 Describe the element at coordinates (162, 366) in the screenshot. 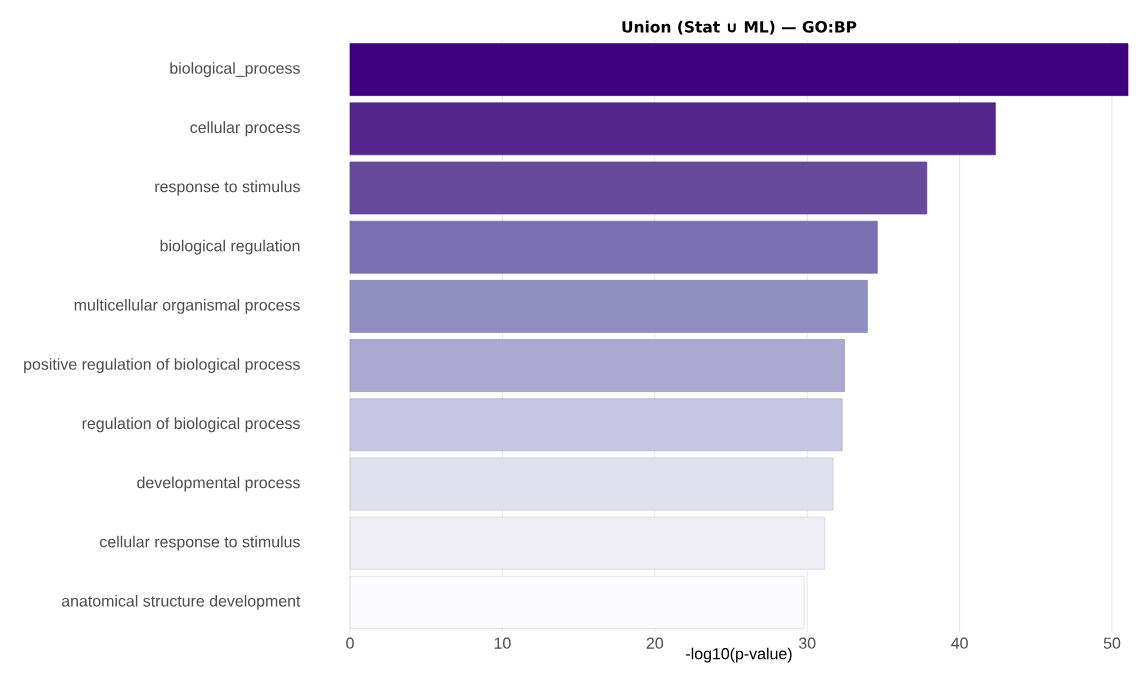

I see `y-tick-label: positive regulation of biological process` at that location.